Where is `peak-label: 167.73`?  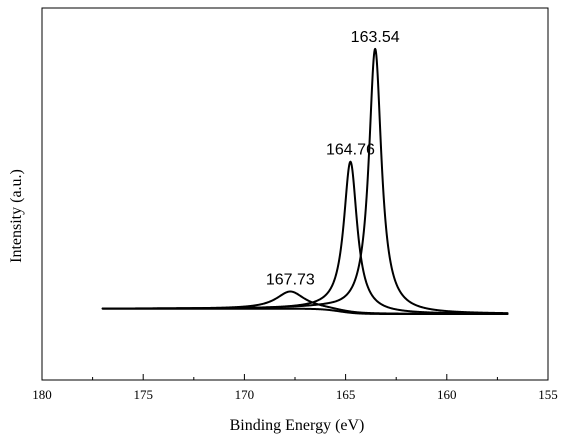 peak-label: 167.73 is located at coordinates (290, 280).